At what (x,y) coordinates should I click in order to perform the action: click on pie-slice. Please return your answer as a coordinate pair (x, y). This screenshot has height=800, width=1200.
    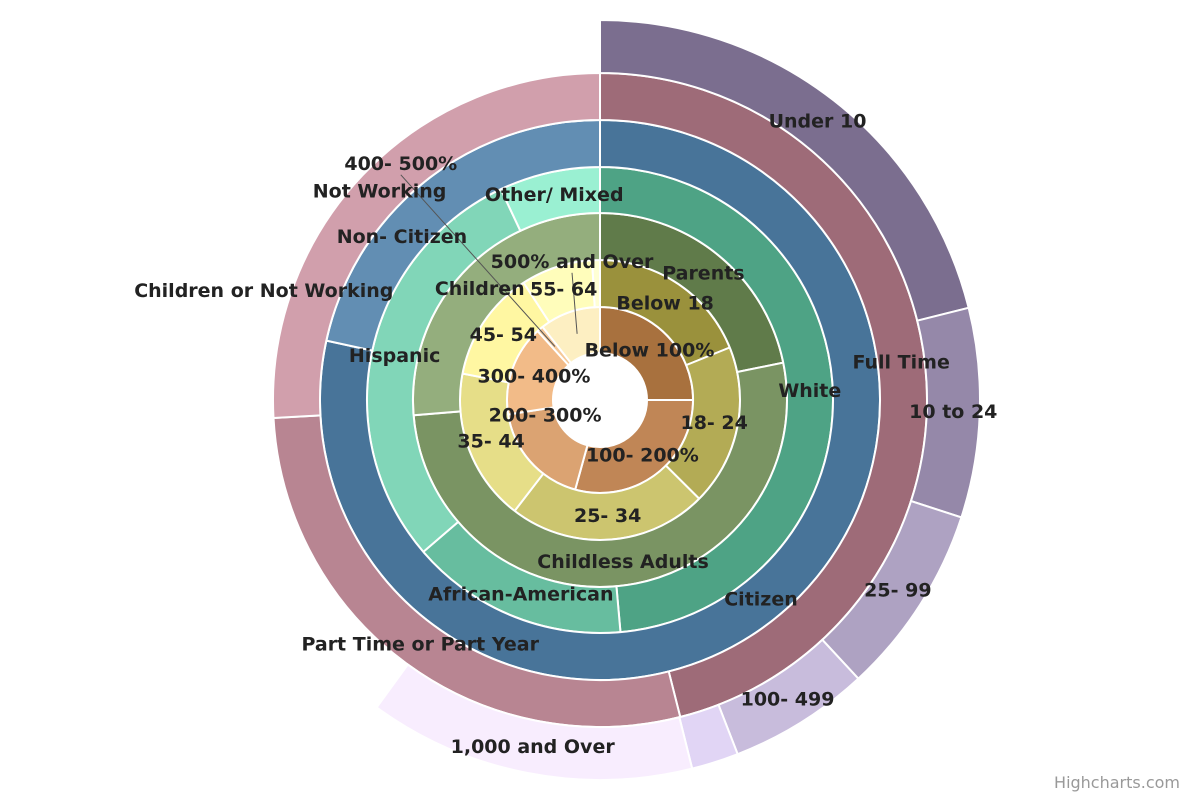
    Looking at the image, I should click on (534, 722).